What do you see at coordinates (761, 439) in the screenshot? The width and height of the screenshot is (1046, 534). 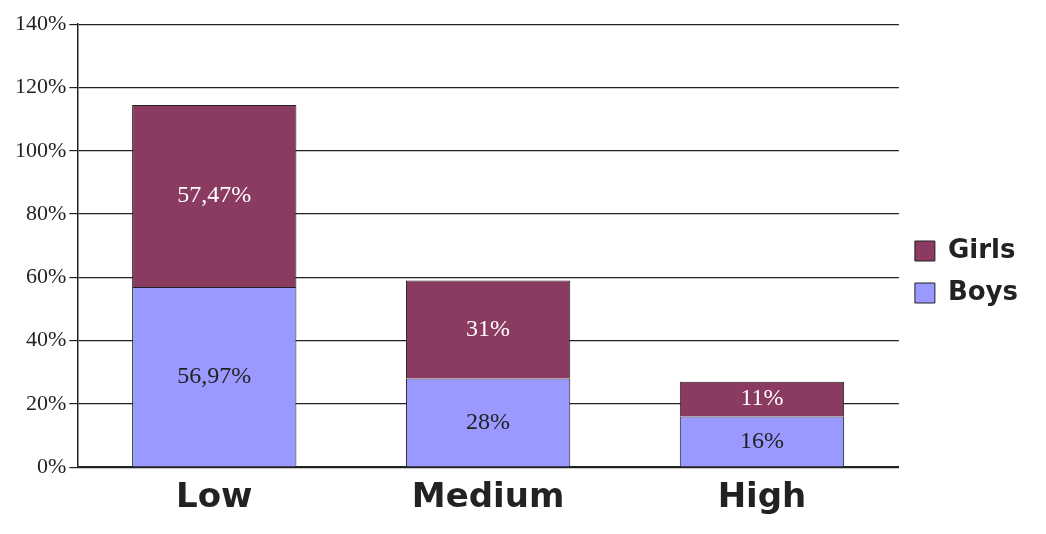 I see `data-label: 16%` at bounding box center [761, 439].